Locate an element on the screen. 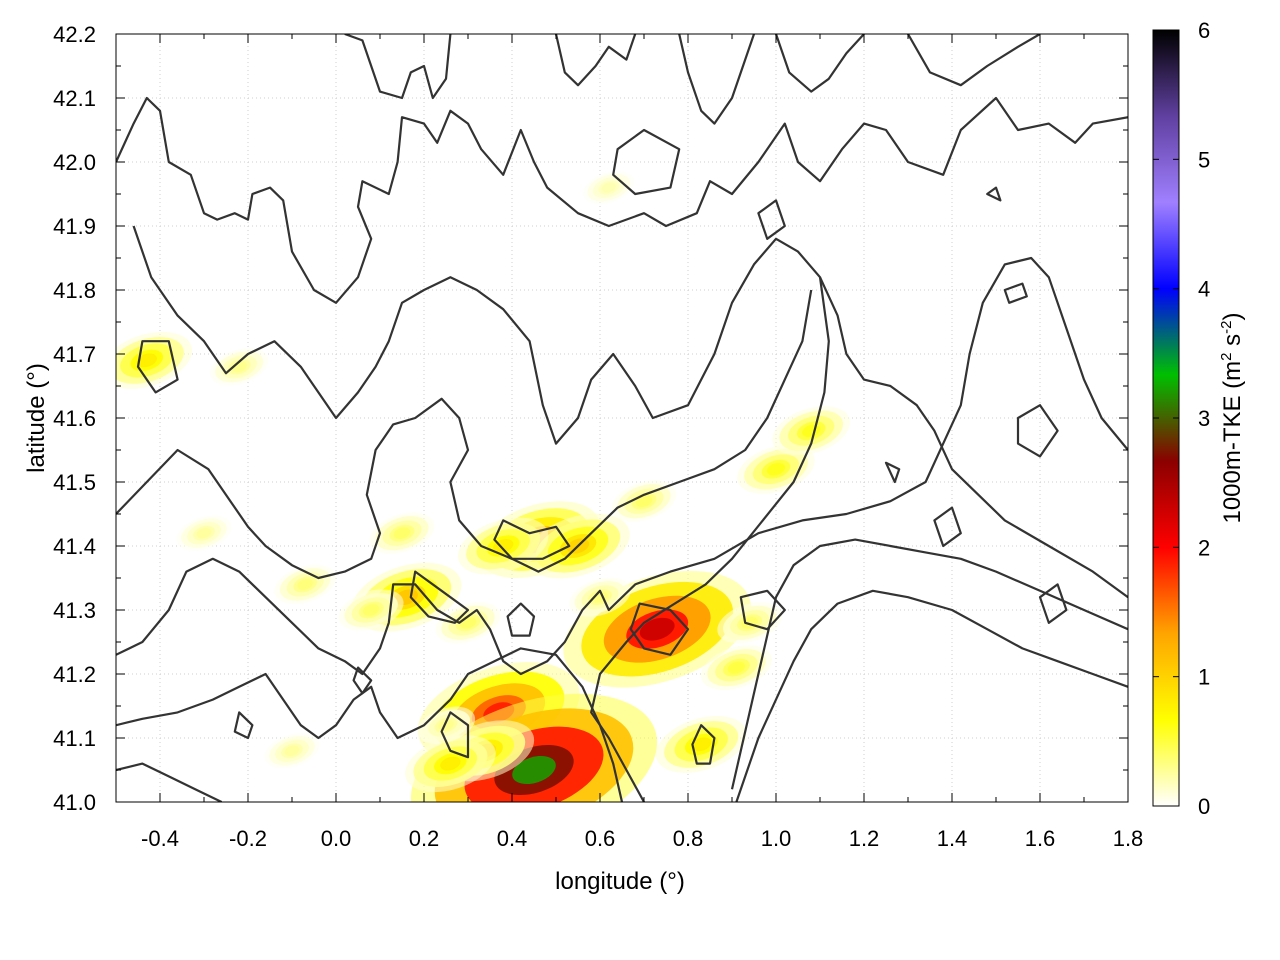 This screenshot has width=1280, height=960. x-tick-label: 0.4 is located at coordinates (512, 838).